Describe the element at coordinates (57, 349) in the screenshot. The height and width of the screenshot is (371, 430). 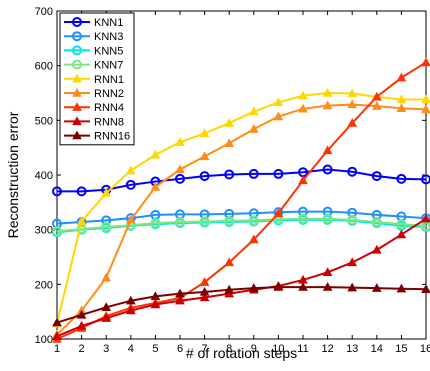
I see `x-tick-label: 1` at that location.